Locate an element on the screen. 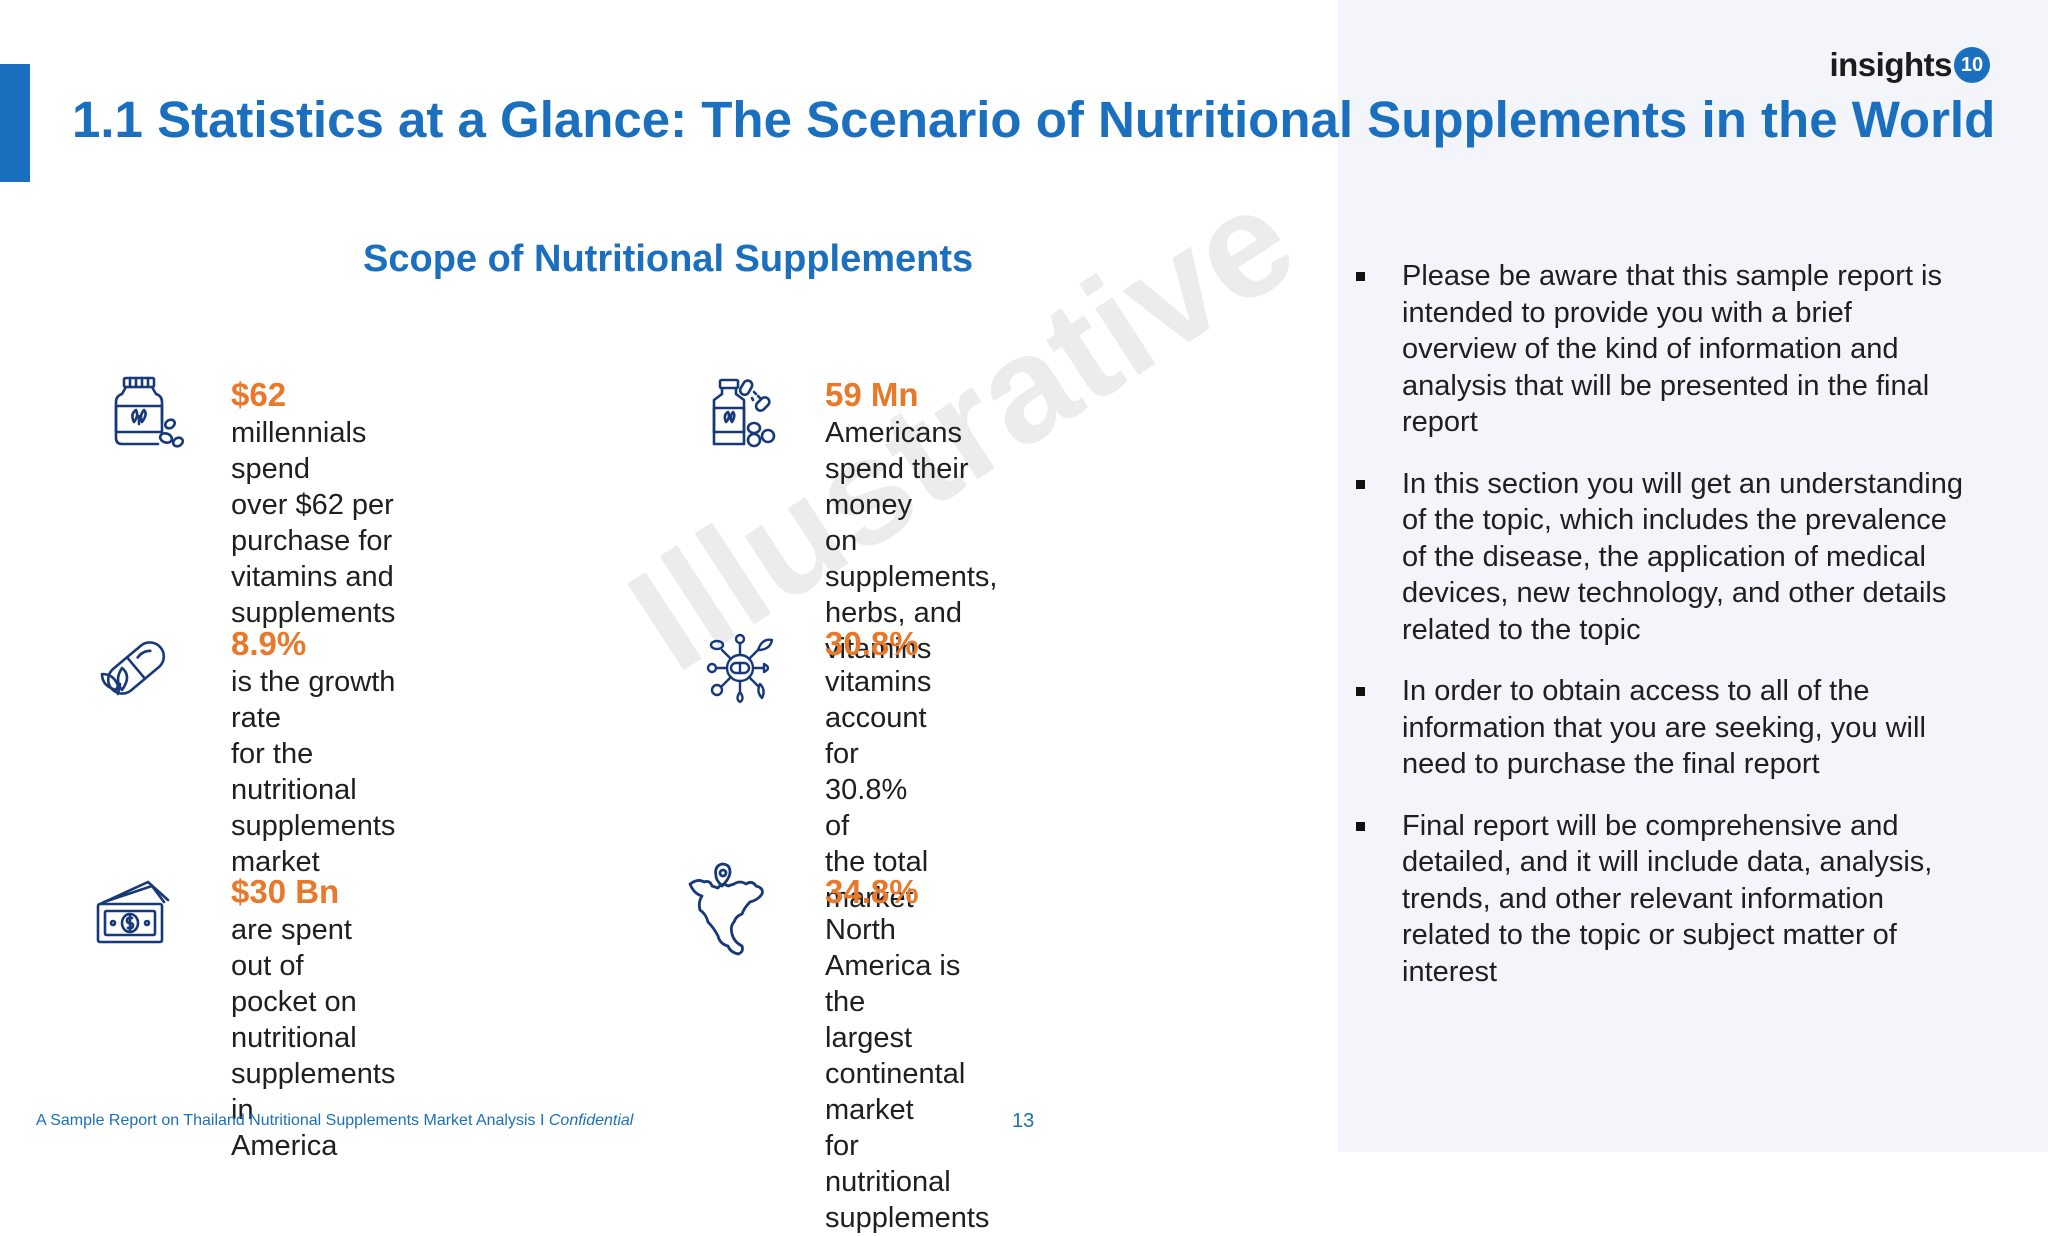 Image resolution: width=2048 pixels, height=1236 pixels. cash-icon is located at coordinates (133, 913).